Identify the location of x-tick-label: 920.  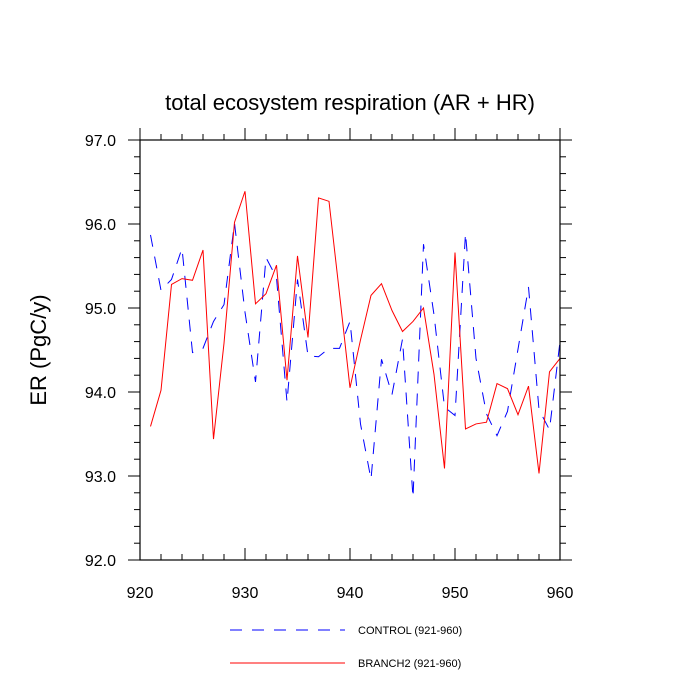
(140, 593).